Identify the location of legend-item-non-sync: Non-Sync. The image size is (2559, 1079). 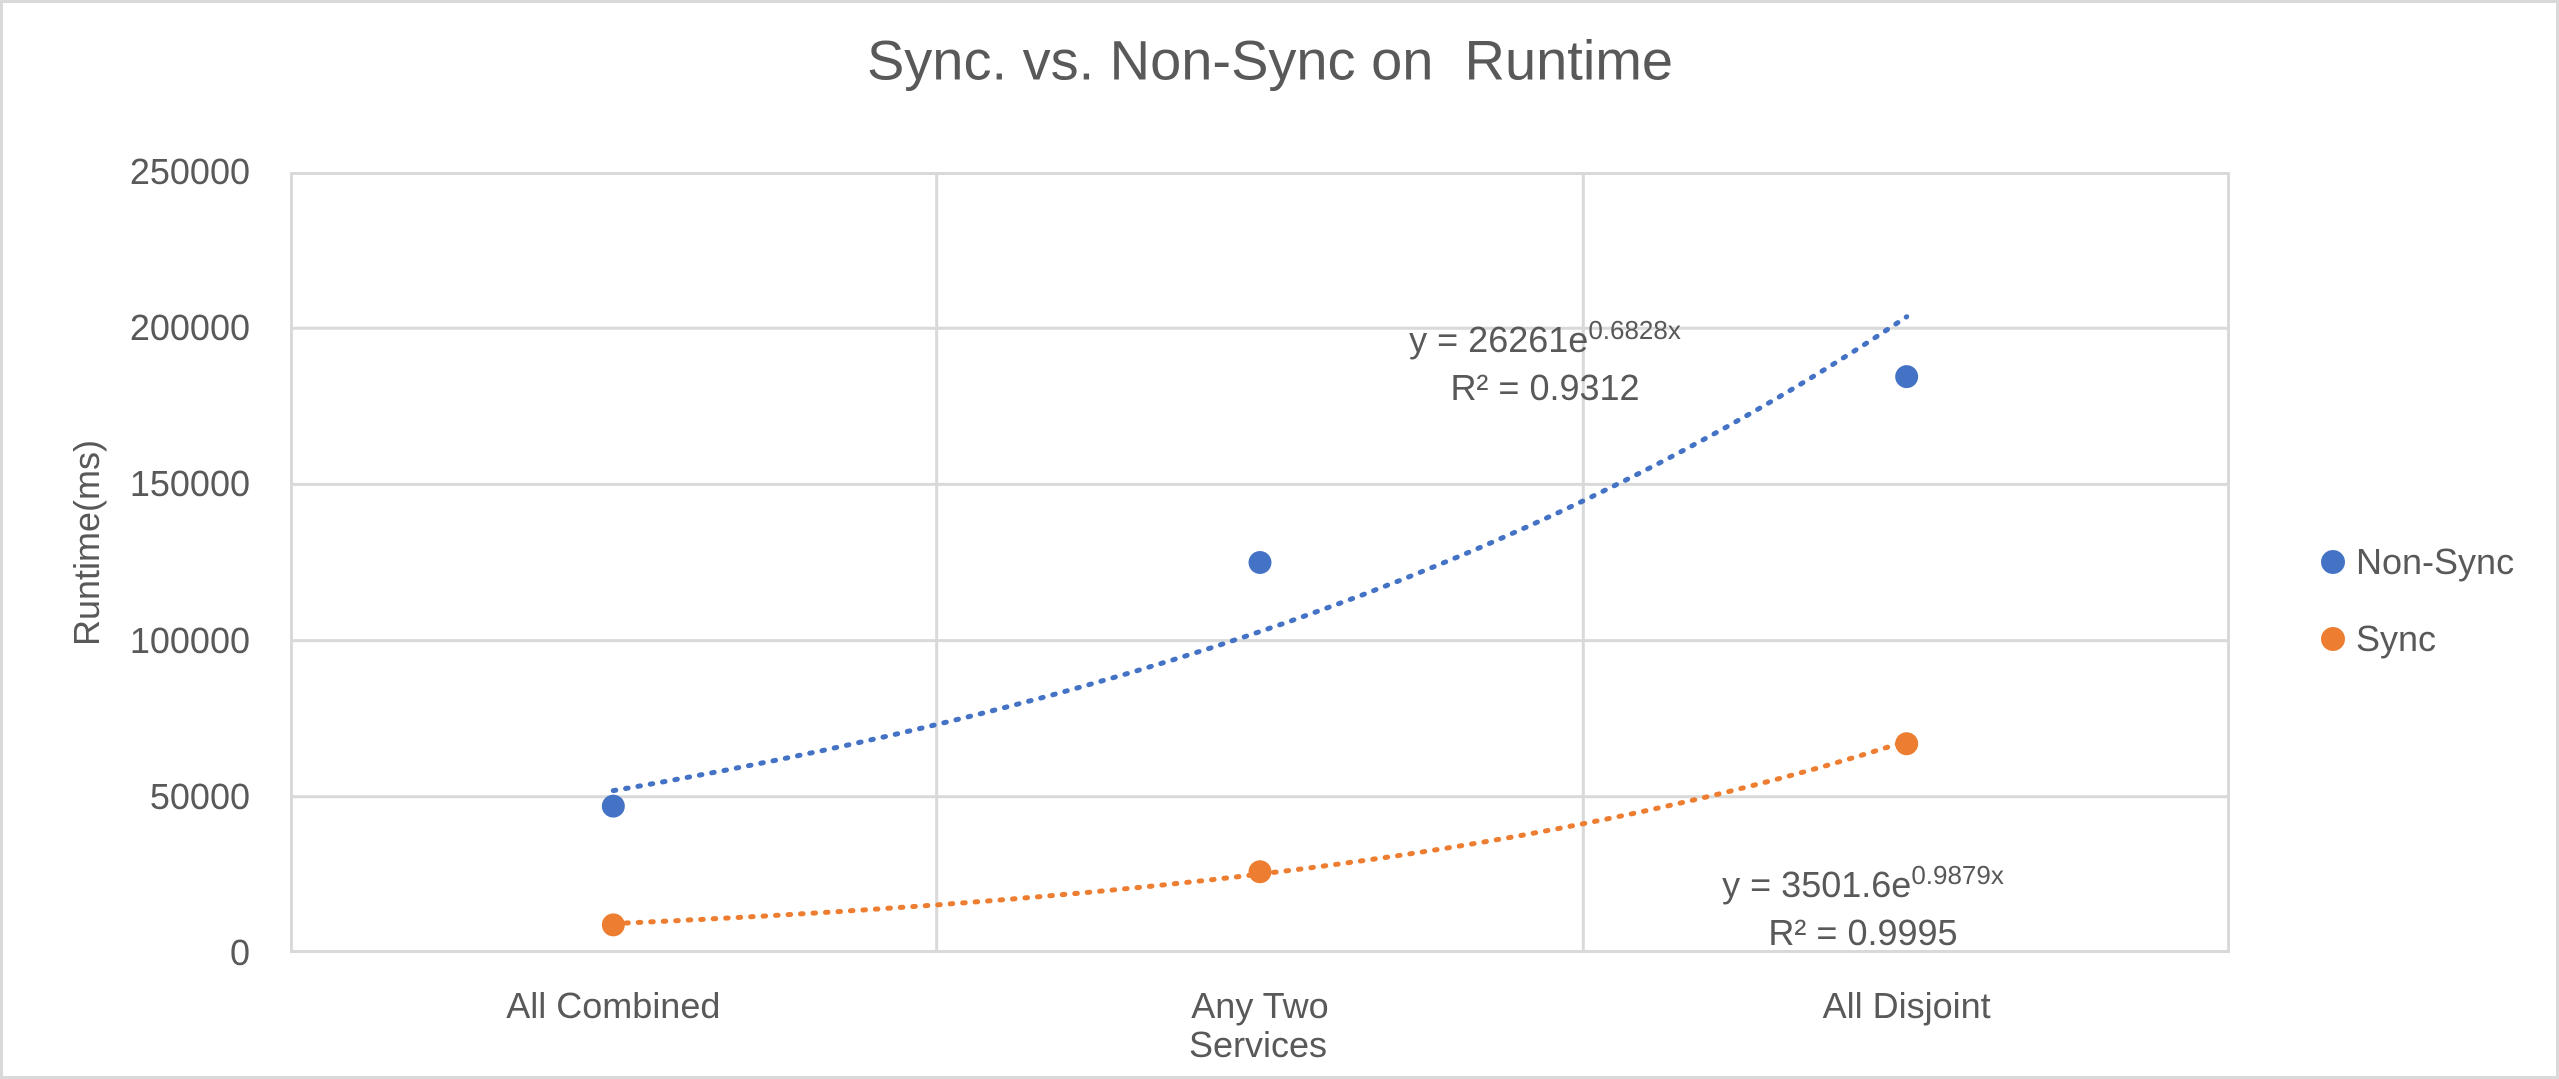
(2418, 561).